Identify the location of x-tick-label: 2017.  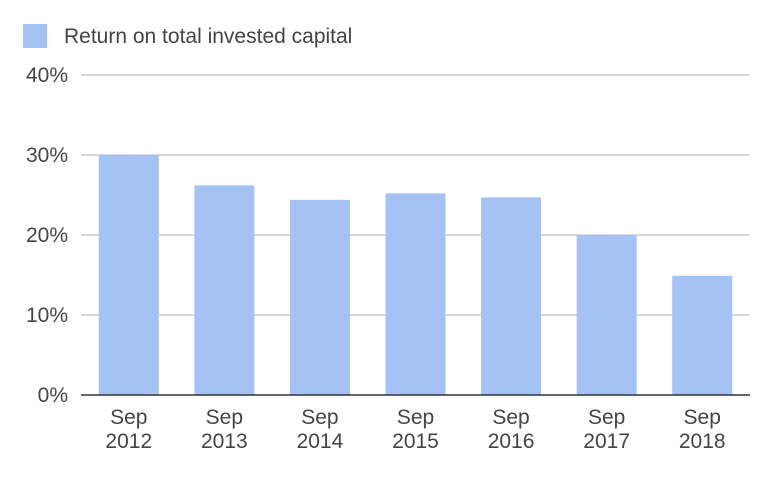
(606, 441).